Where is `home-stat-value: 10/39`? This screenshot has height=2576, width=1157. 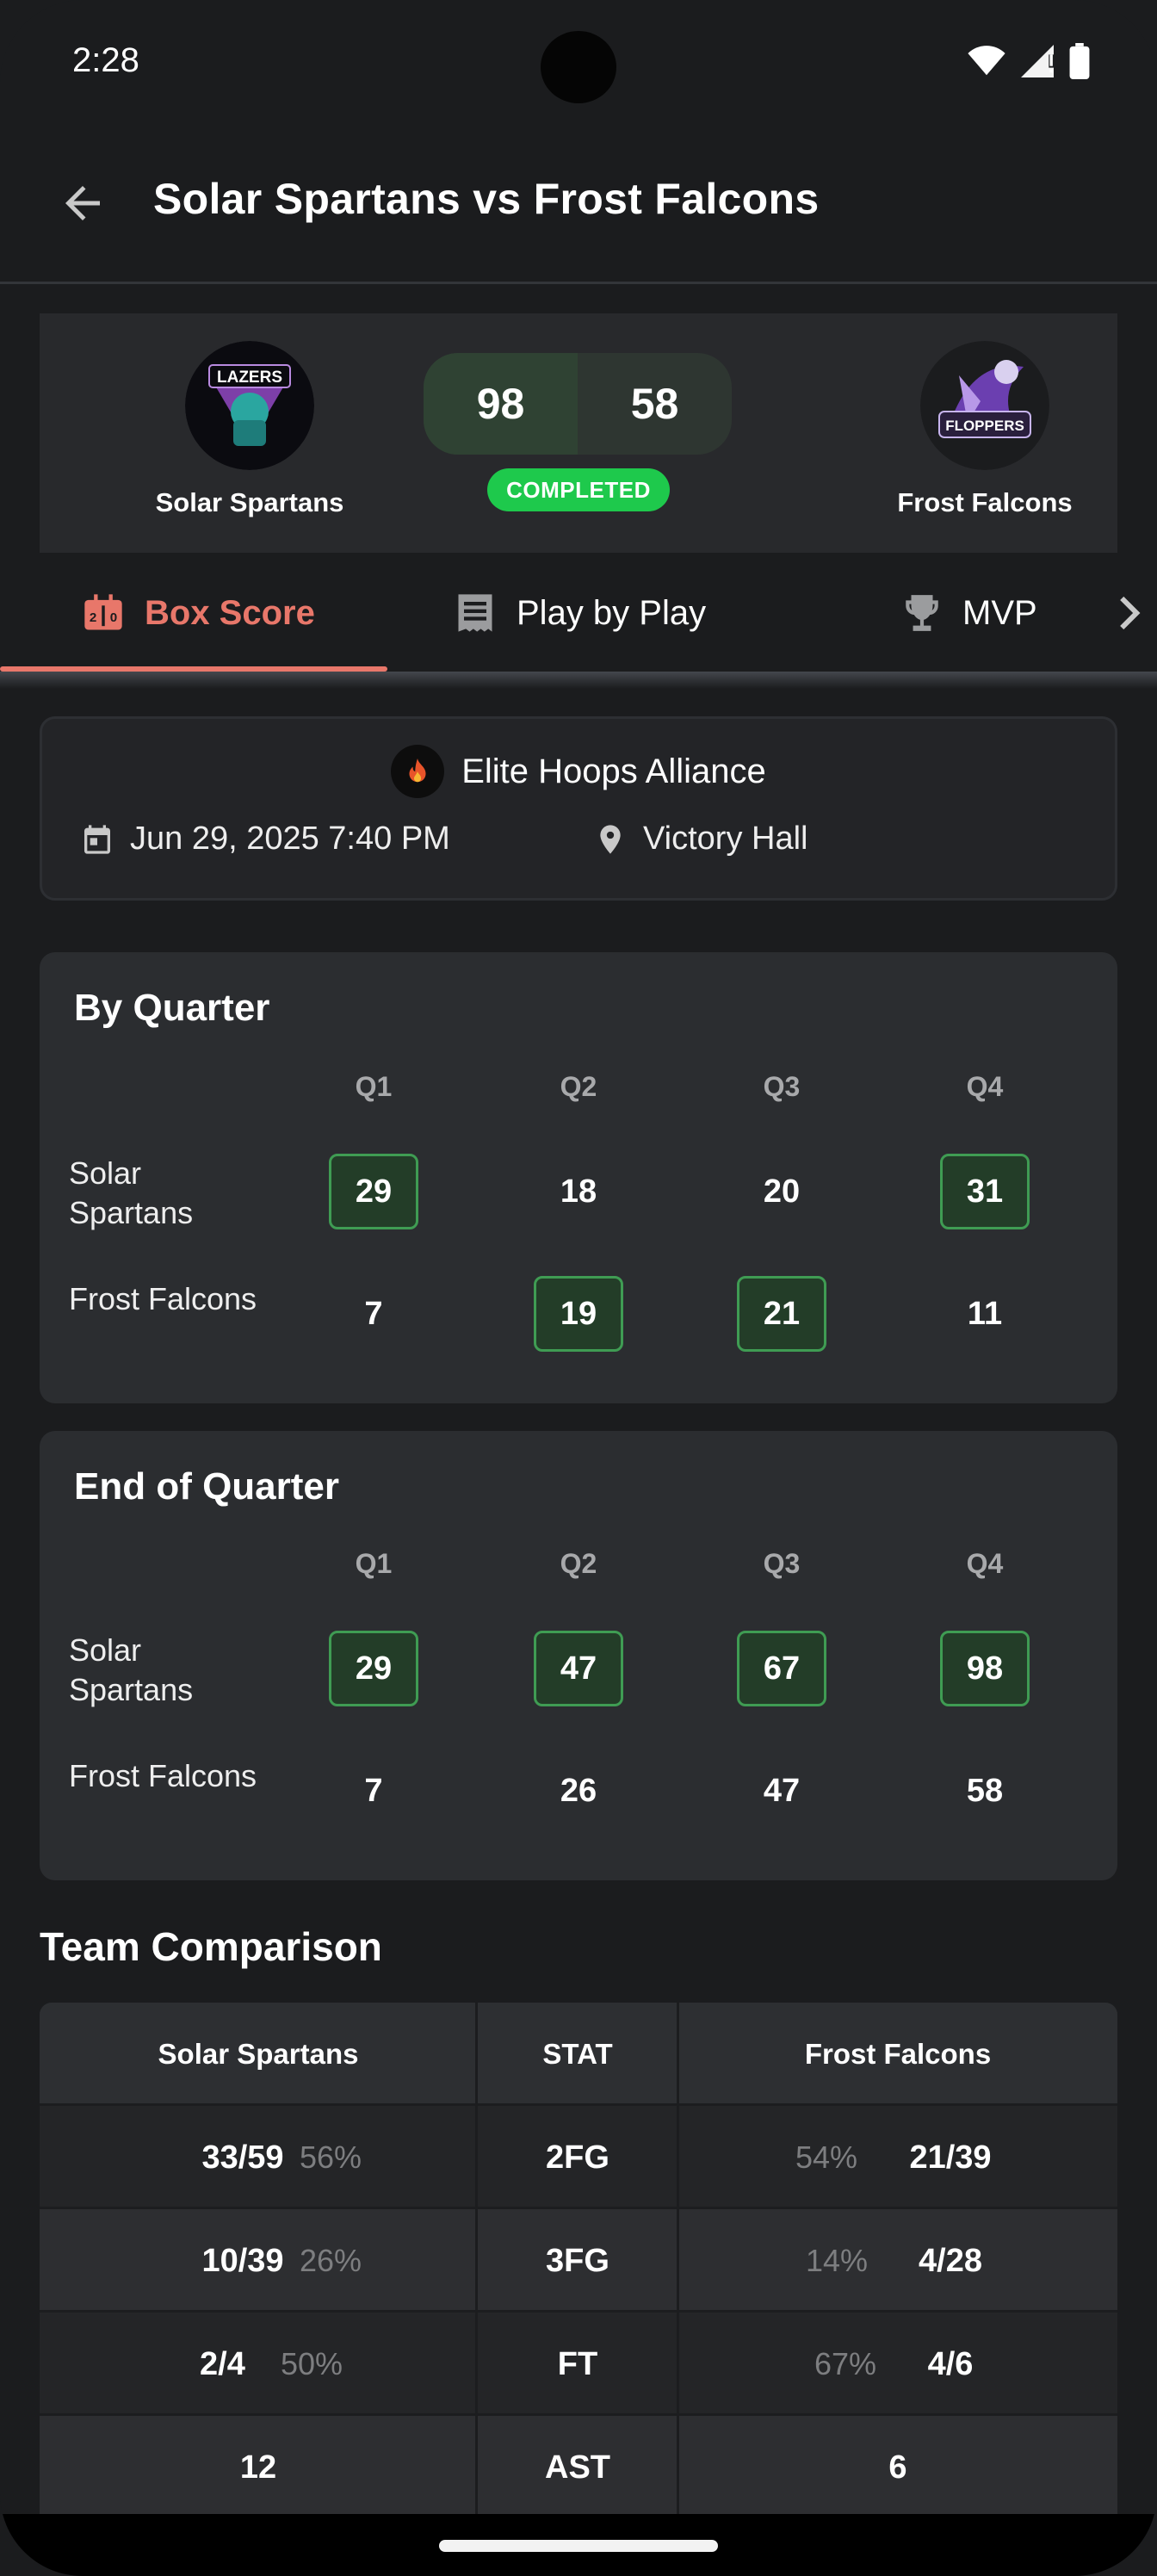 home-stat-value: 10/39 is located at coordinates (243, 2260).